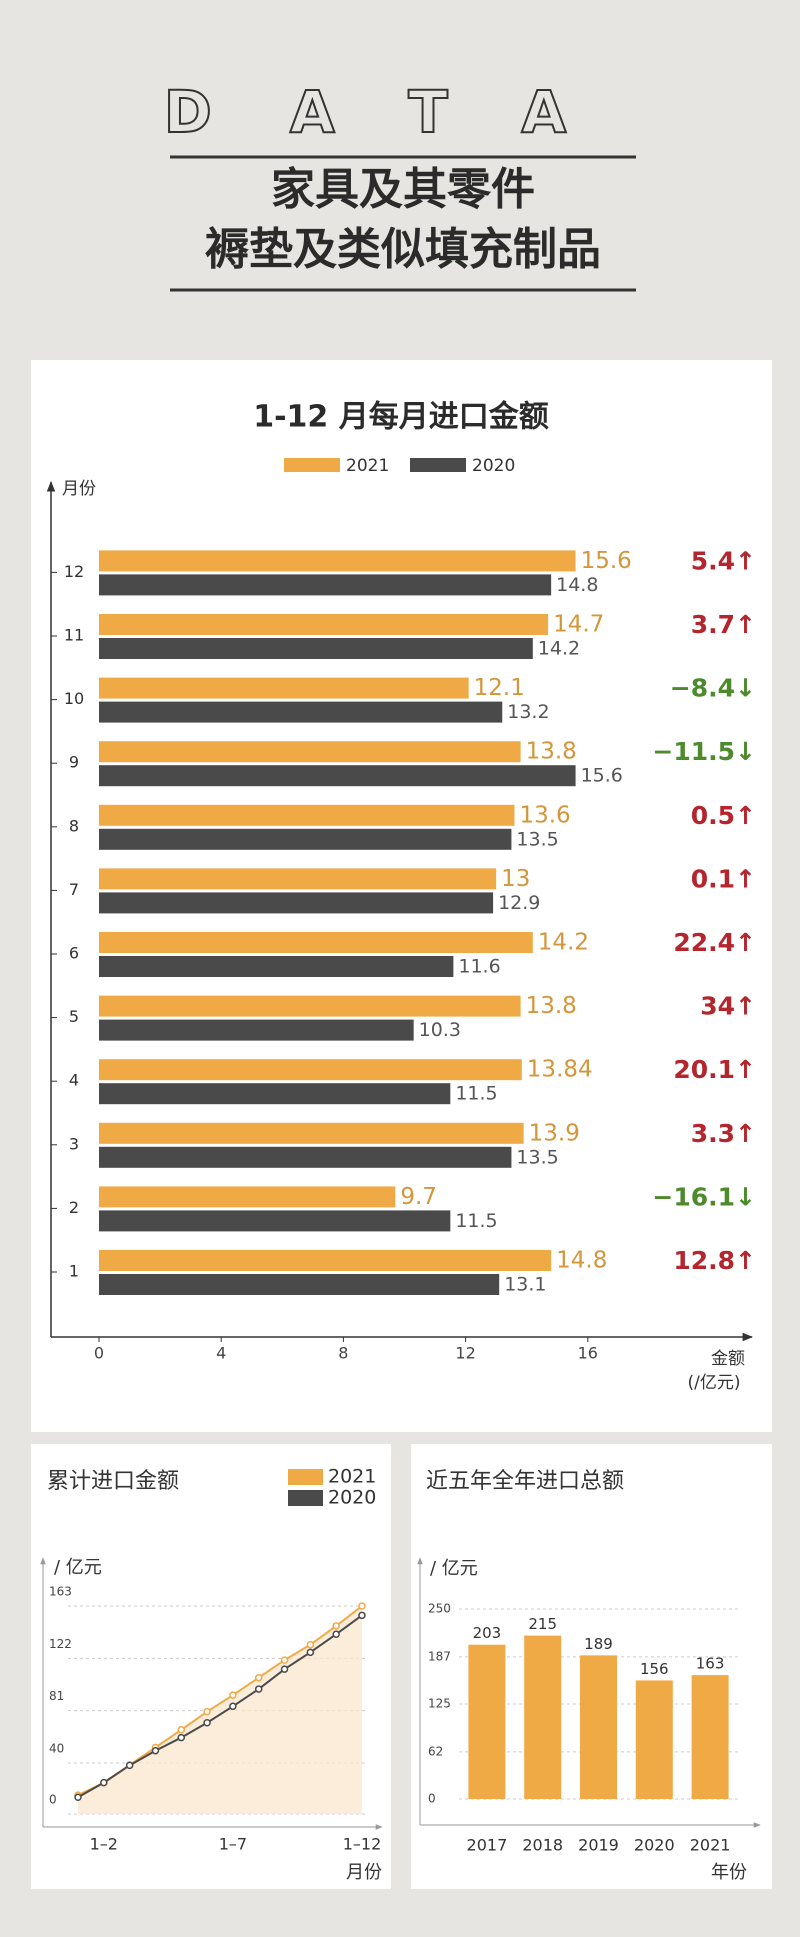 This screenshot has width=800, height=1937. I want to click on value-label: 14.7, so click(578, 625).